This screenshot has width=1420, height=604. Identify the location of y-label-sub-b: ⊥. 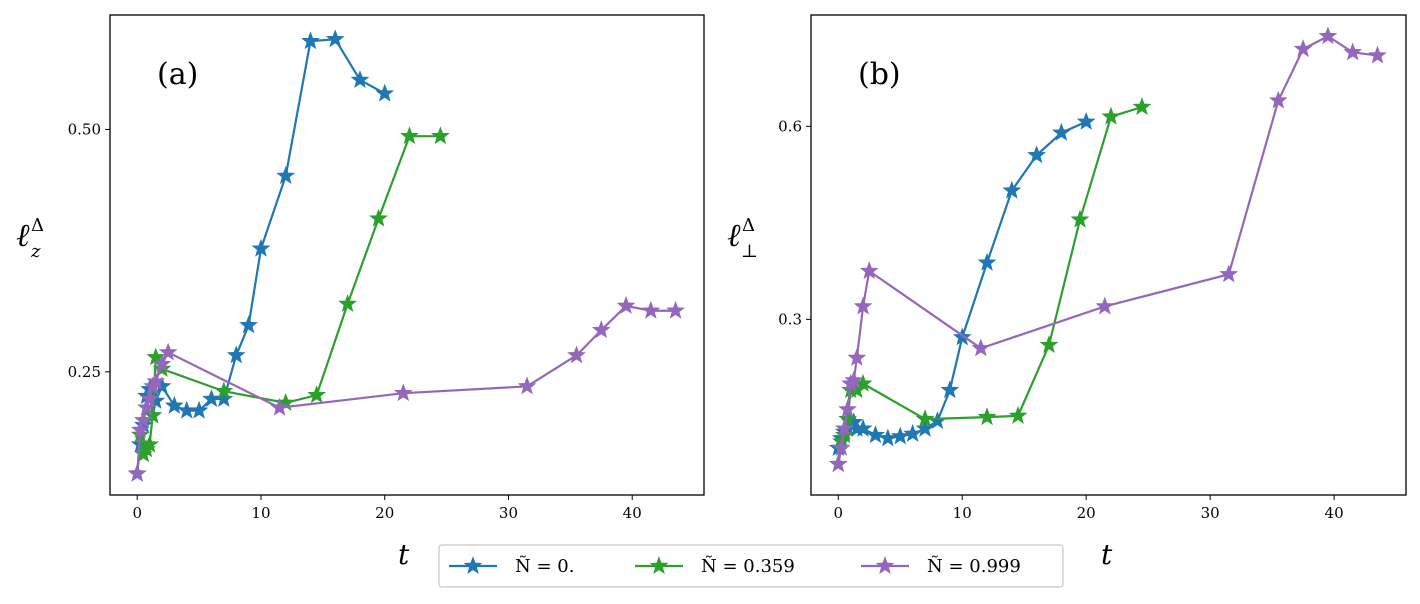
(749, 251).